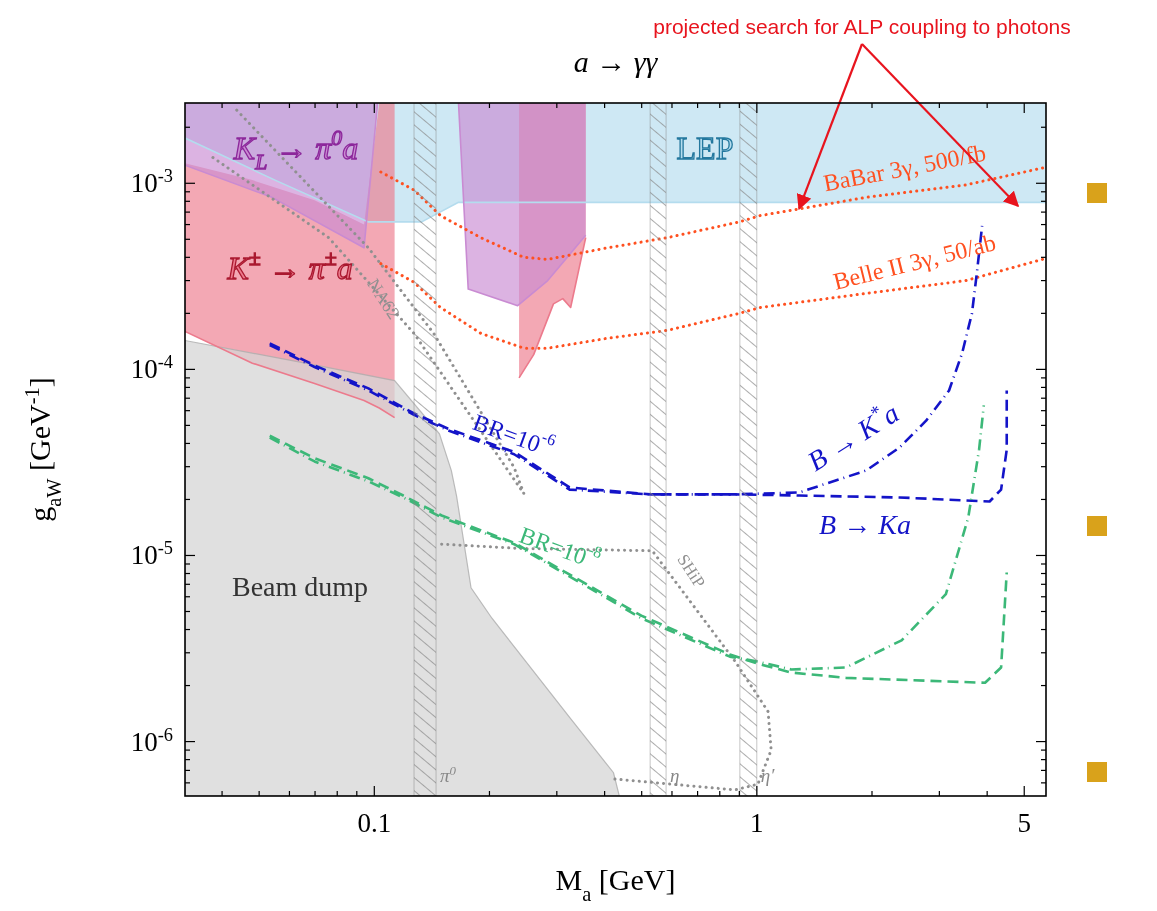 The image size is (1157, 911). I want to click on series-label: Beam dump, so click(300, 587).